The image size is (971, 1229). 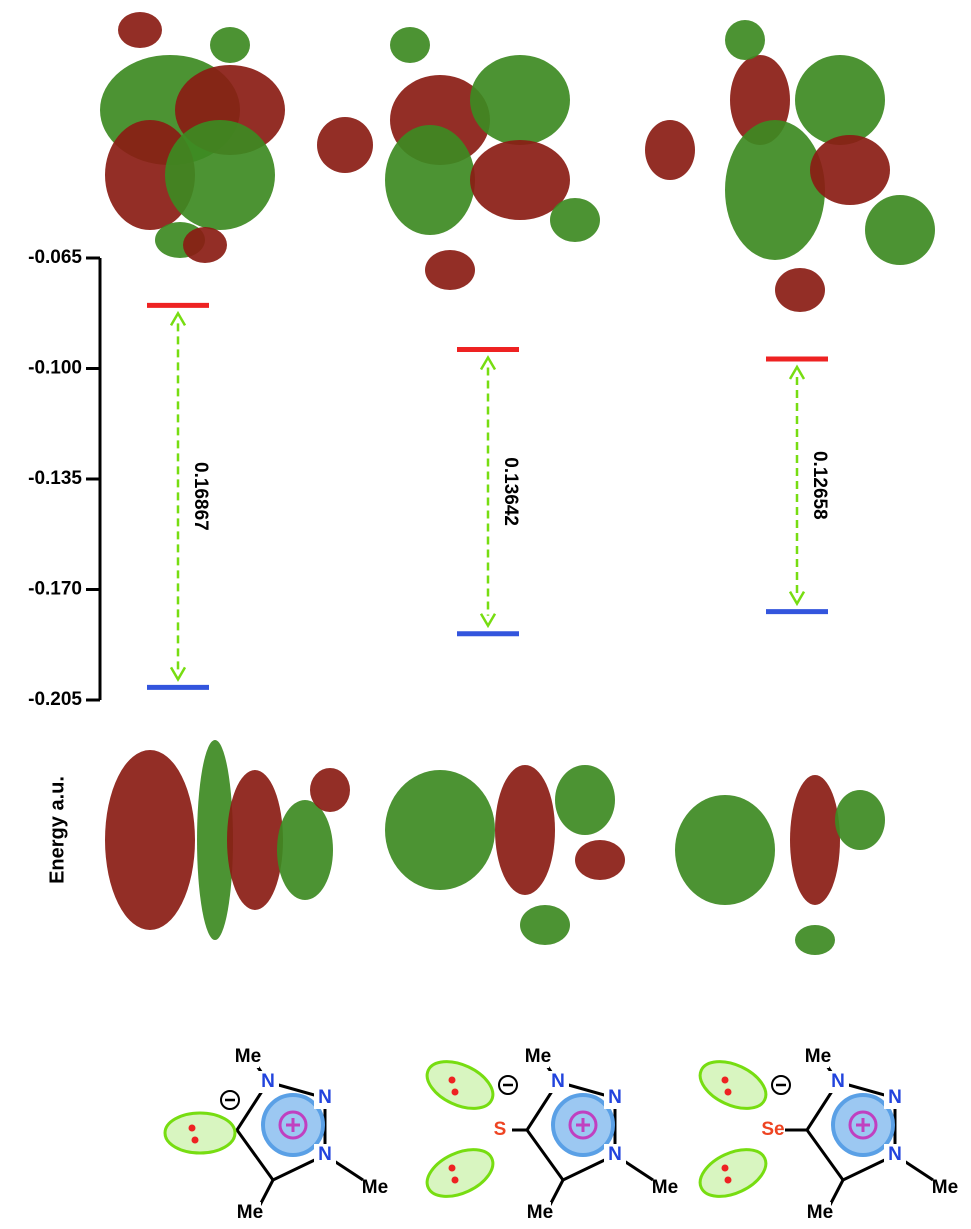 What do you see at coordinates (55, 699) in the screenshot?
I see `y-tick-label: -0.205` at bounding box center [55, 699].